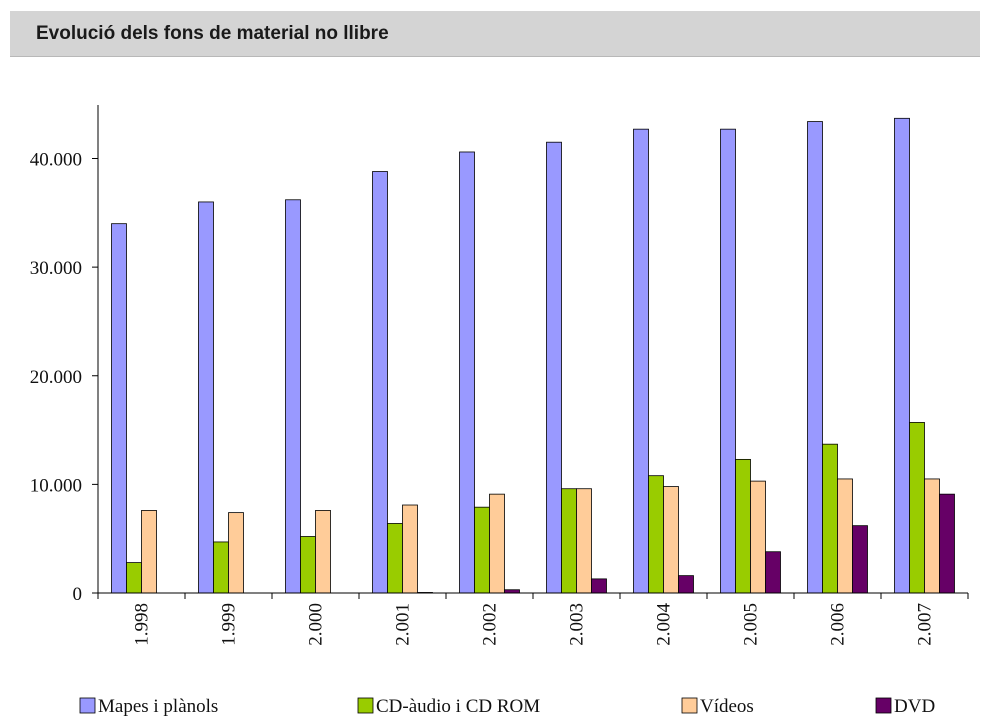 This screenshot has width=981, height=716. Describe the element at coordinates (212, 33) in the screenshot. I see `page-title: Evolució dels fons de material no llibre` at that location.